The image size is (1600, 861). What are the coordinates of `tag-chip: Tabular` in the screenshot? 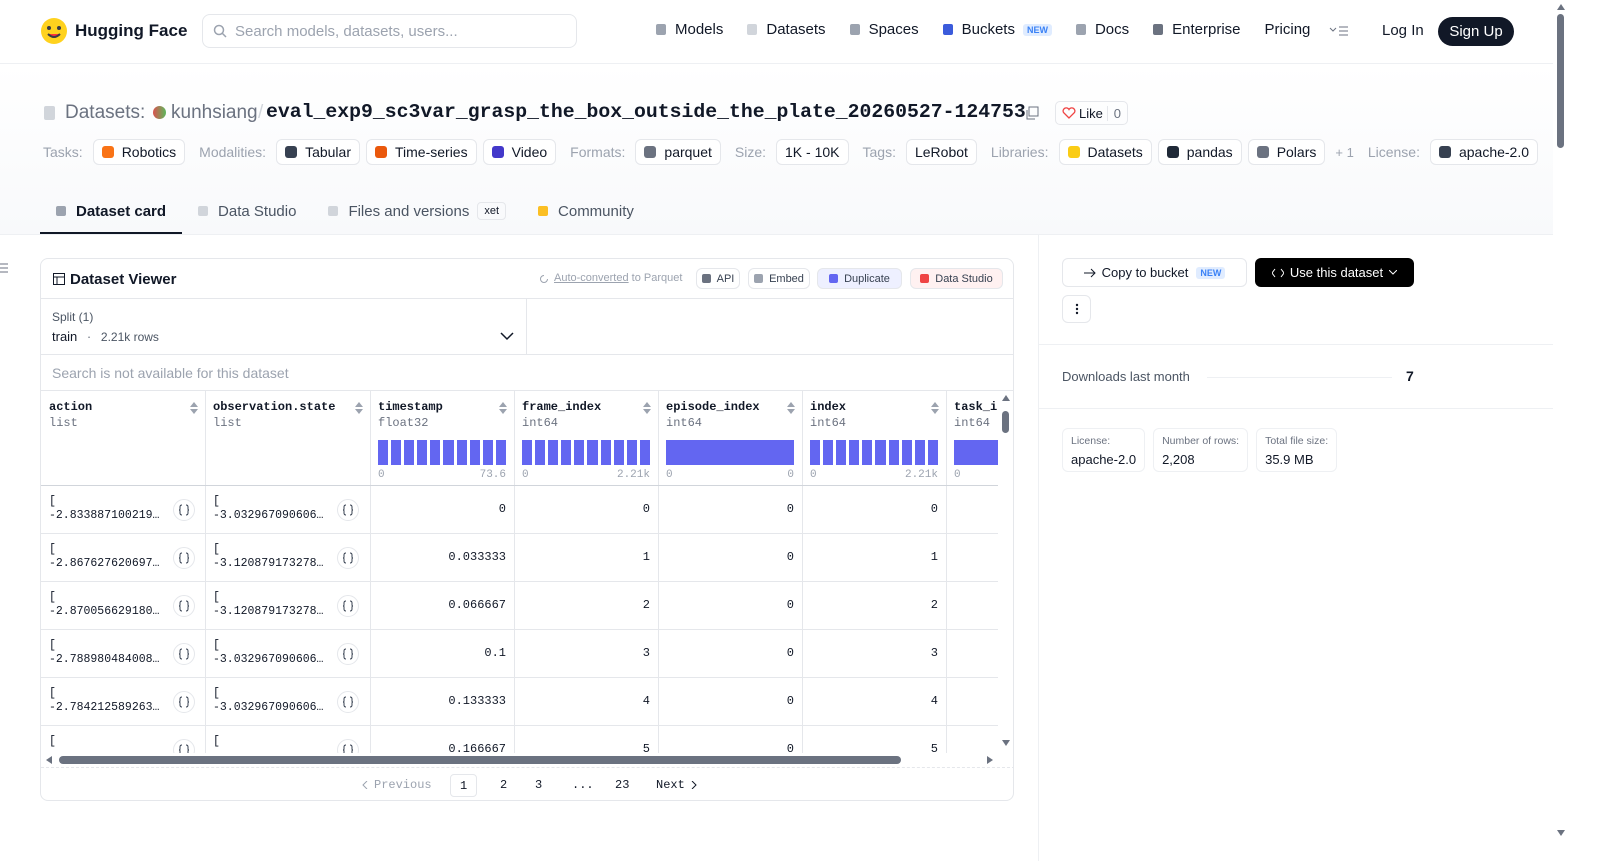 It's located at (318, 152).